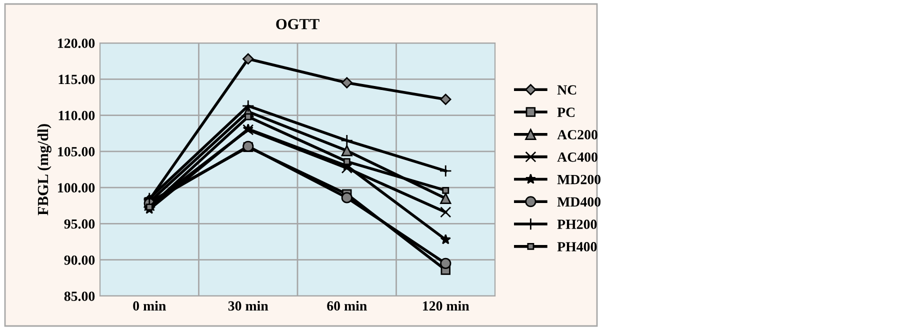 This screenshot has width=902, height=330. Describe the element at coordinates (566, 90) in the screenshot. I see `legend-label: NC` at that location.